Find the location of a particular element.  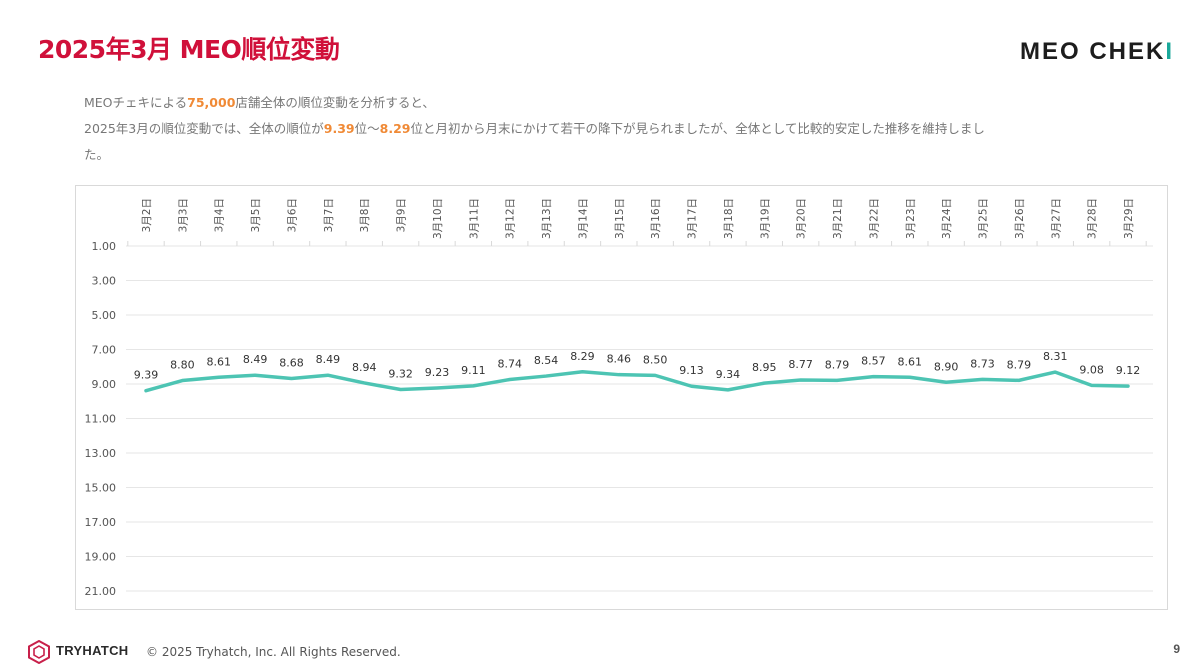

x-tick-label: 3月14日 is located at coordinates (583, 218).